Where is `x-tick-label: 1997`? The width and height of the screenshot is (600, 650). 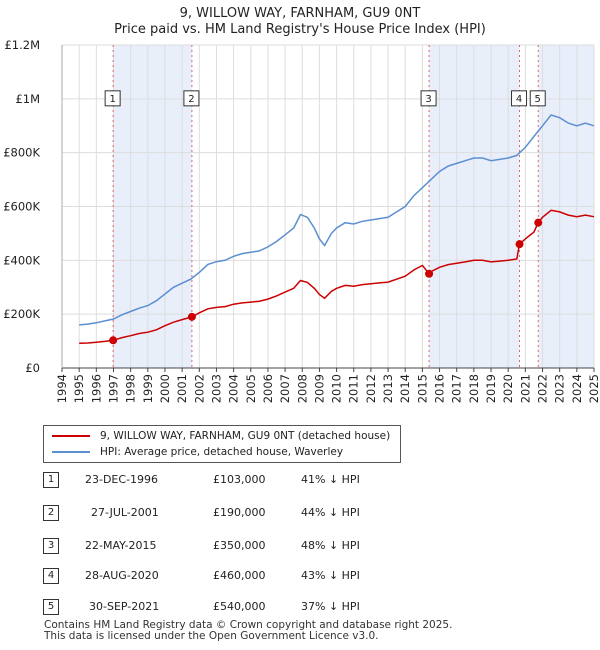
x-tick-label: 1997 is located at coordinates (113, 388).